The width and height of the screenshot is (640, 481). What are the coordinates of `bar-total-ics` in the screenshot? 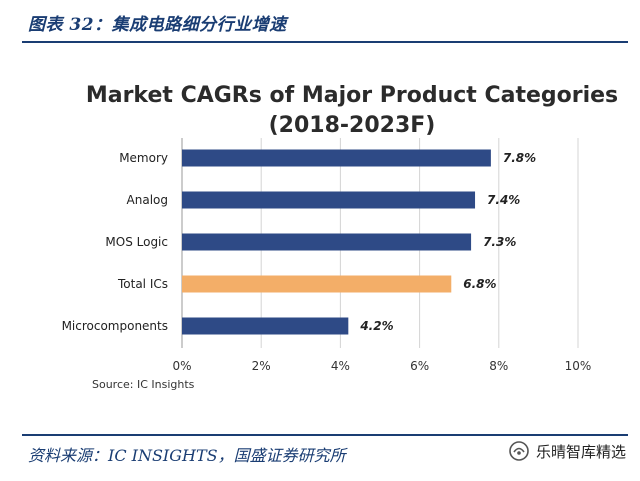 It's located at (317, 284).